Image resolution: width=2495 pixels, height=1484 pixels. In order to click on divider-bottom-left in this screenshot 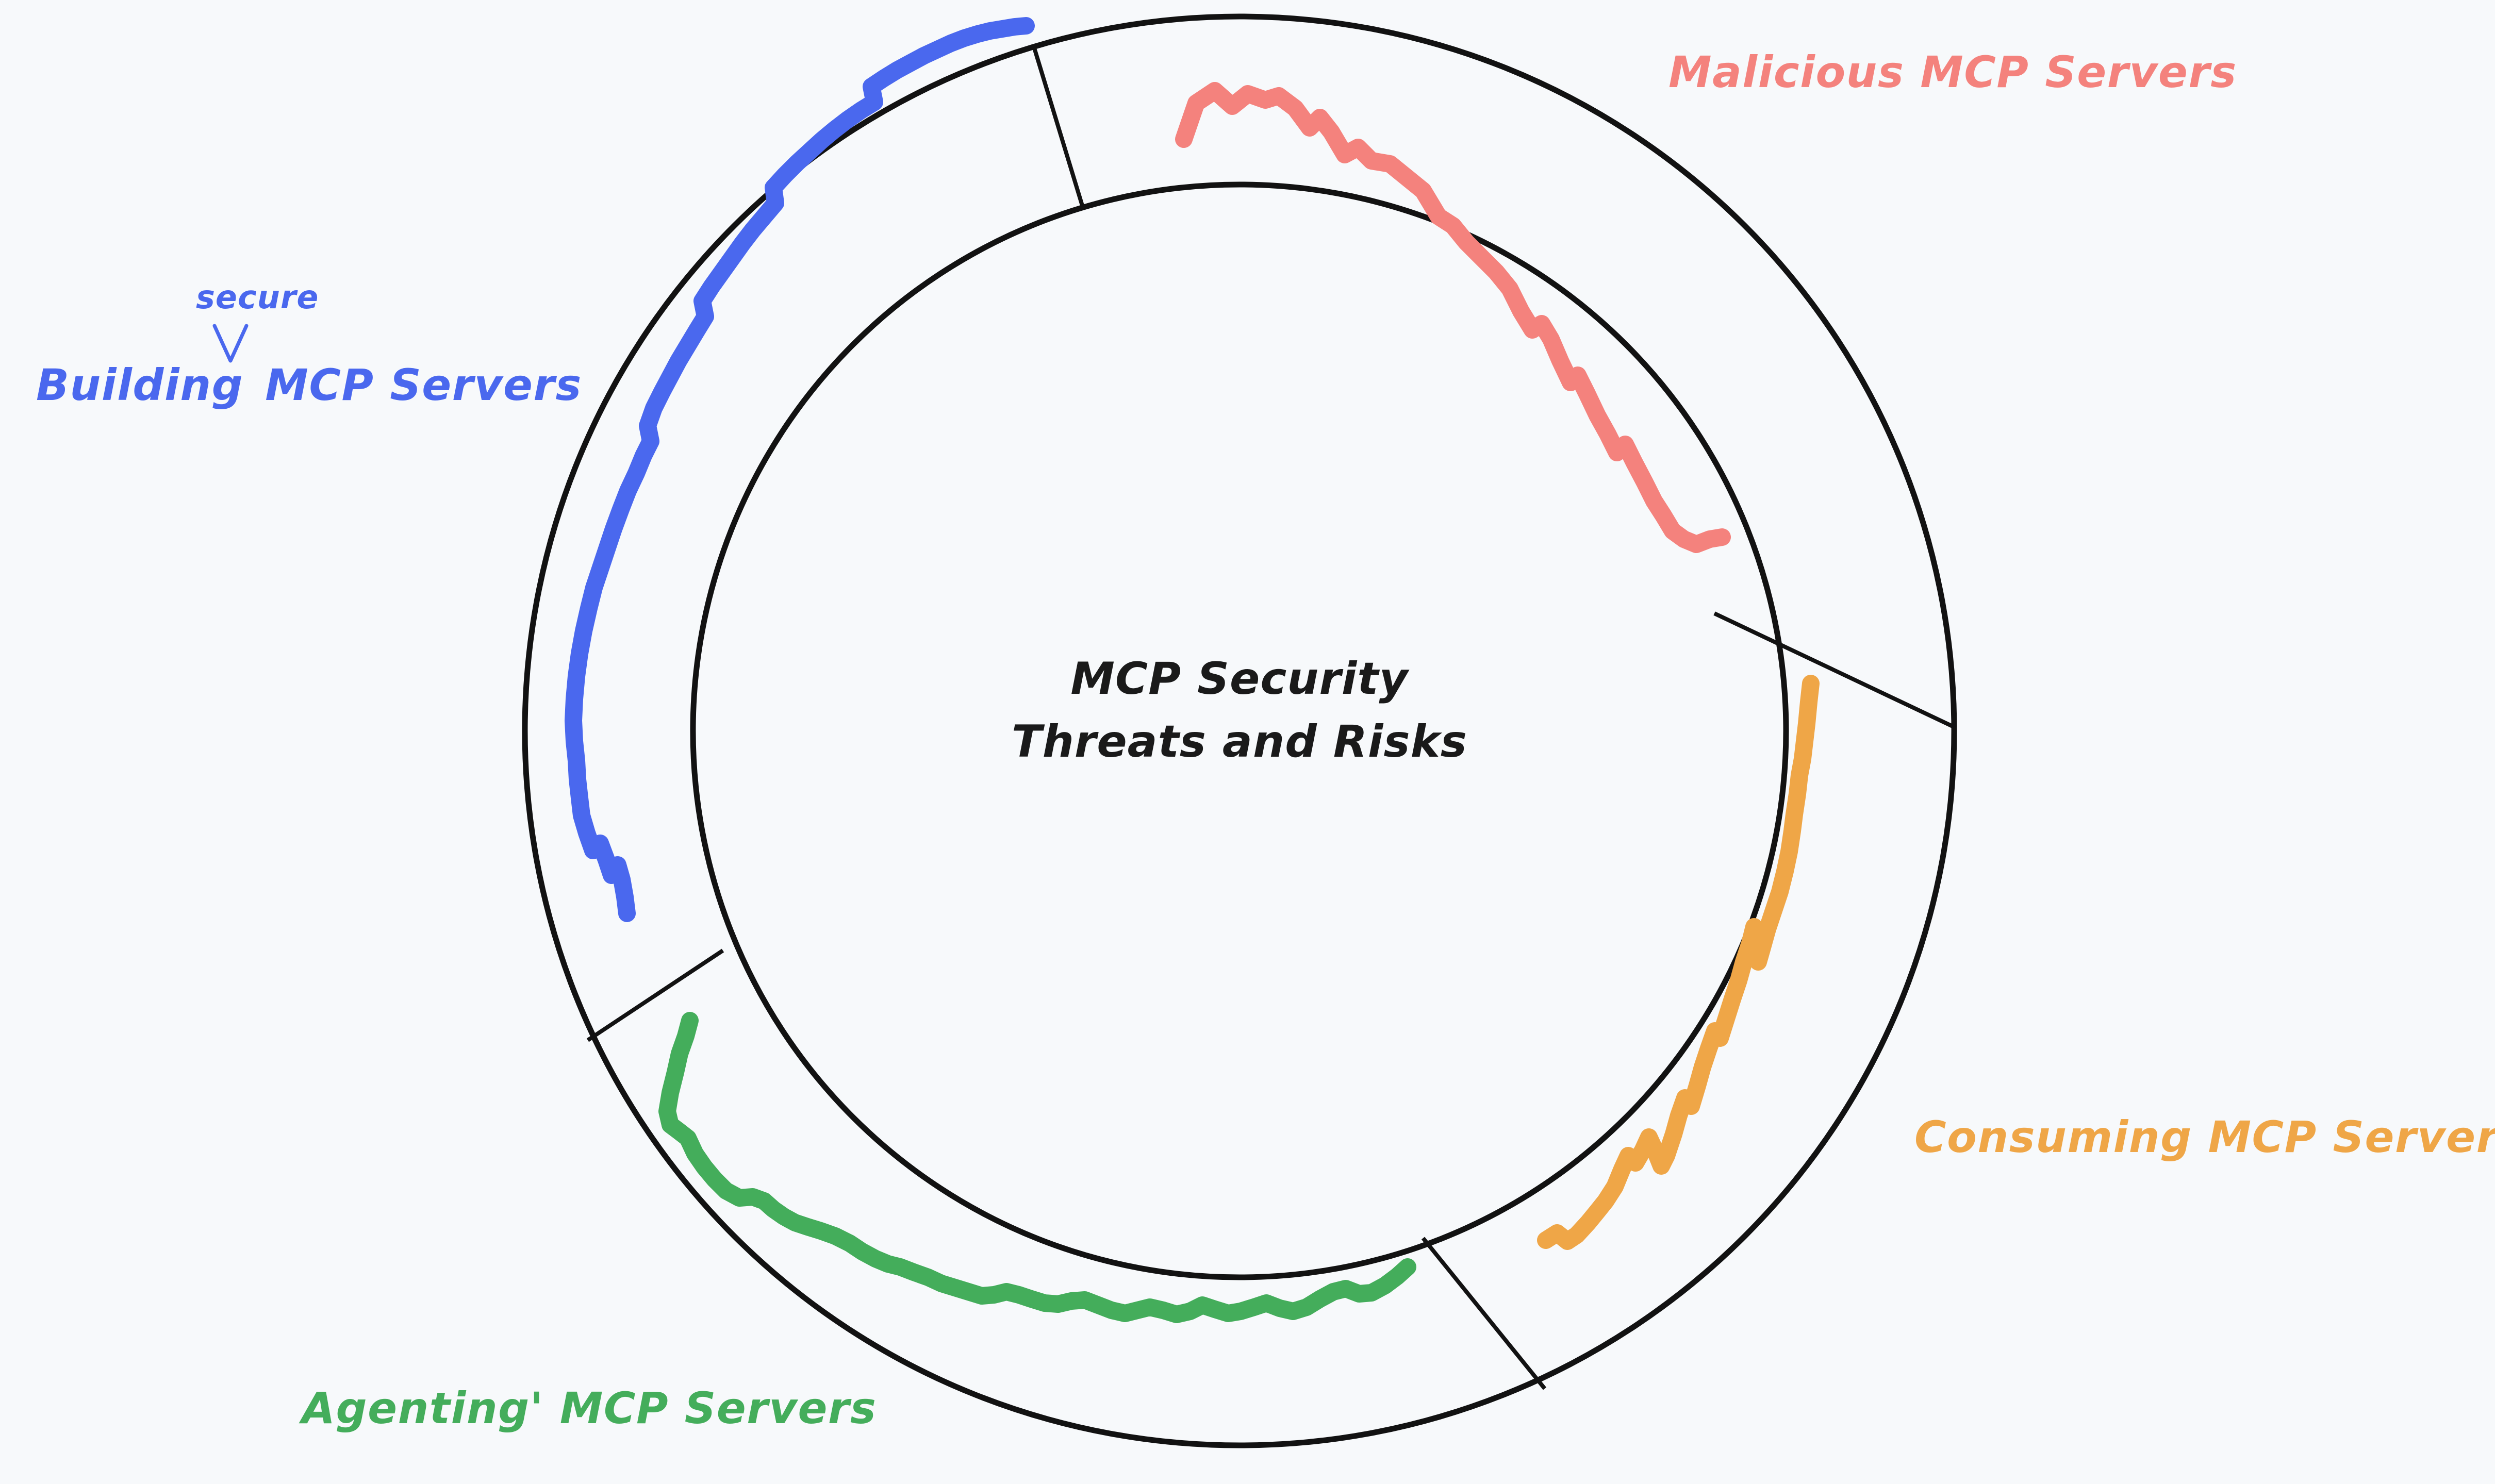, I will do `click(655, 995)`.